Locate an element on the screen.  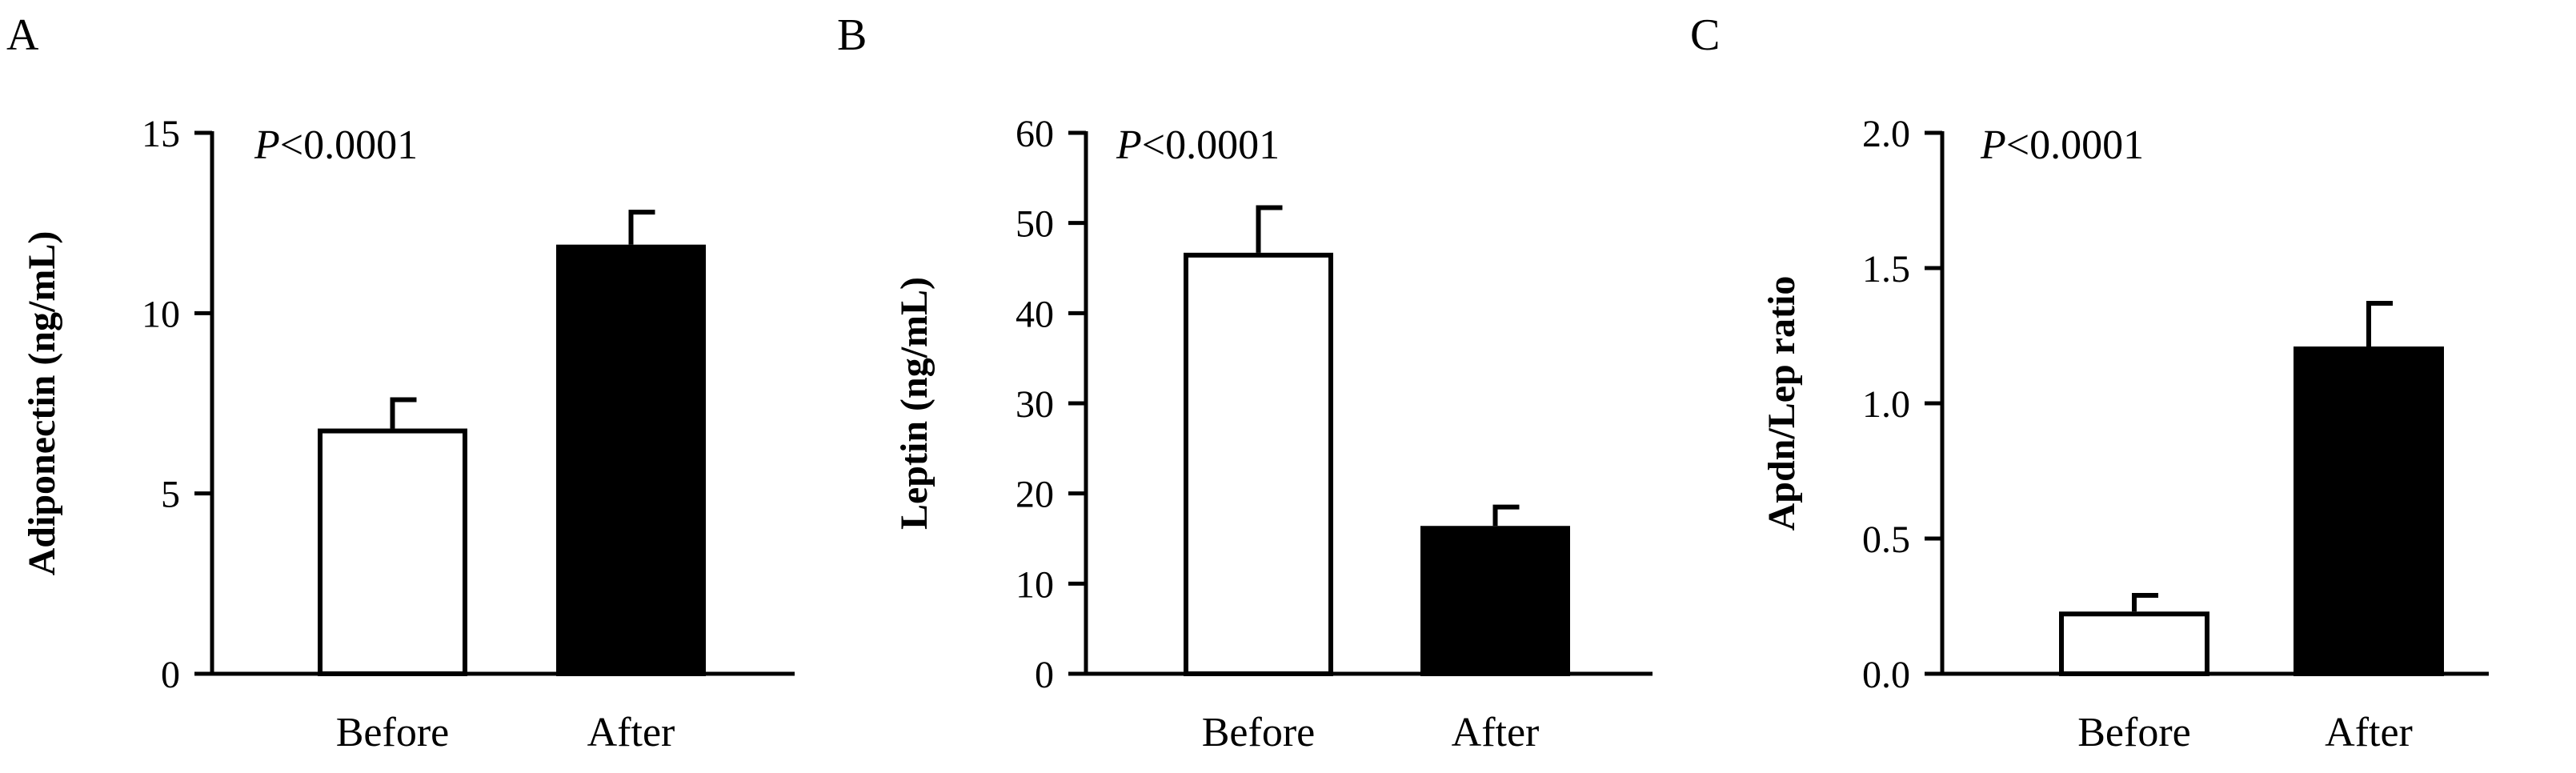
y-axis-label: Apdn/Lep ratio is located at coordinates (1782, 404).